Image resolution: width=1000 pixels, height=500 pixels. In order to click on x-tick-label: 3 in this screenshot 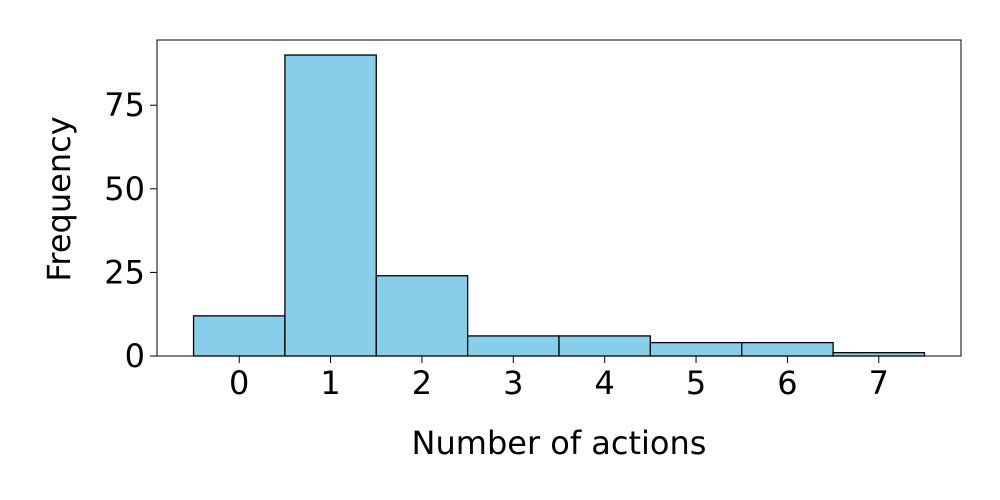, I will do `click(513, 383)`.